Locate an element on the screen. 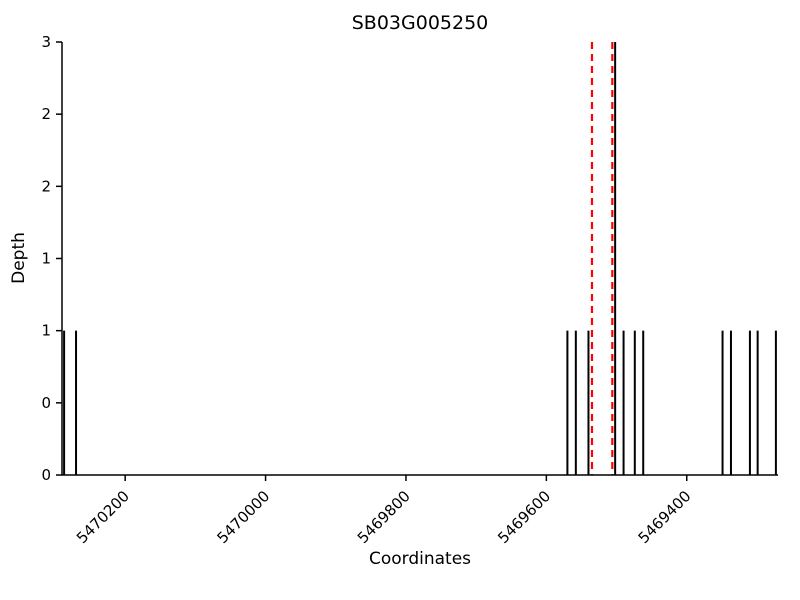  x-tick-label: 5470000 is located at coordinates (243, 517).